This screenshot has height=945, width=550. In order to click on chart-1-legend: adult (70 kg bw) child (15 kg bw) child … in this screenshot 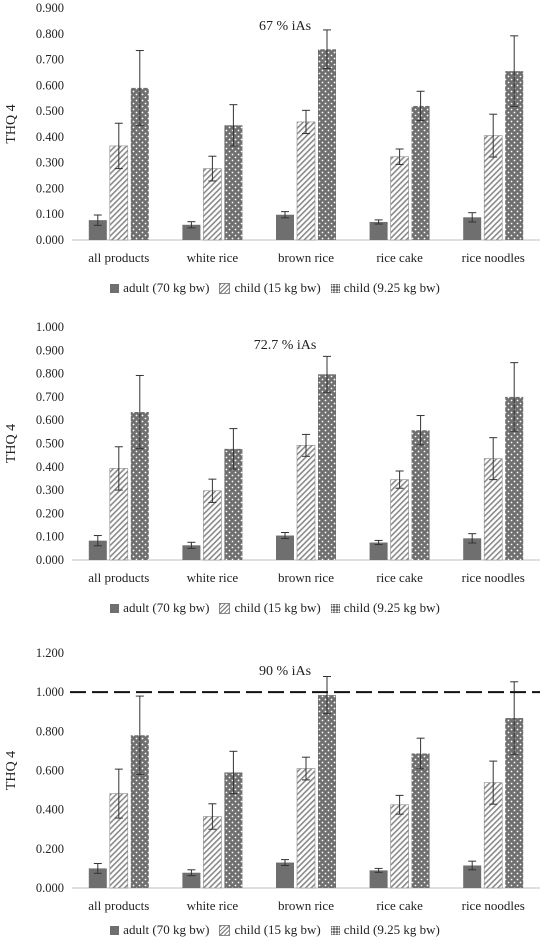, I will do `click(275, 288)`.